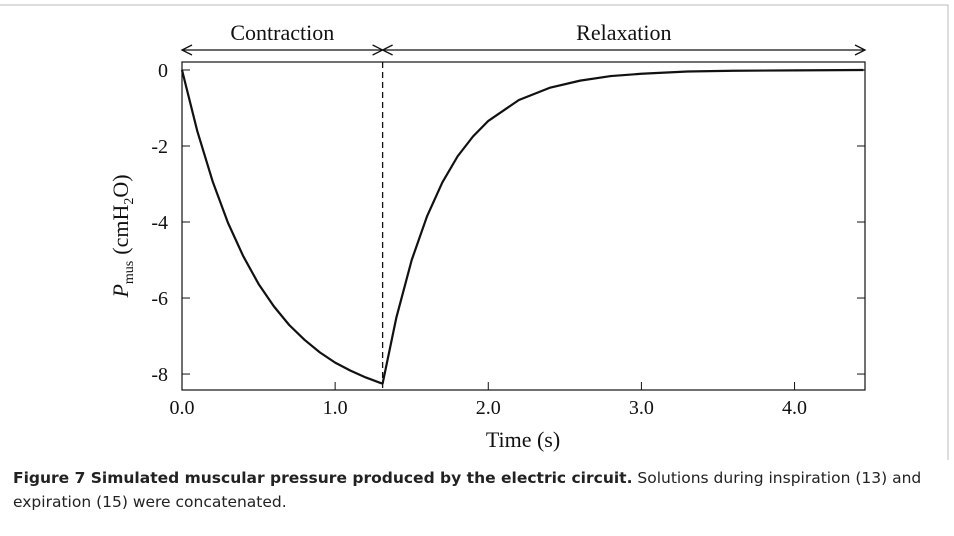 This screenshot has height=536, width=954. I want to click on x-tick-label: 1.0, so click(335, 408).